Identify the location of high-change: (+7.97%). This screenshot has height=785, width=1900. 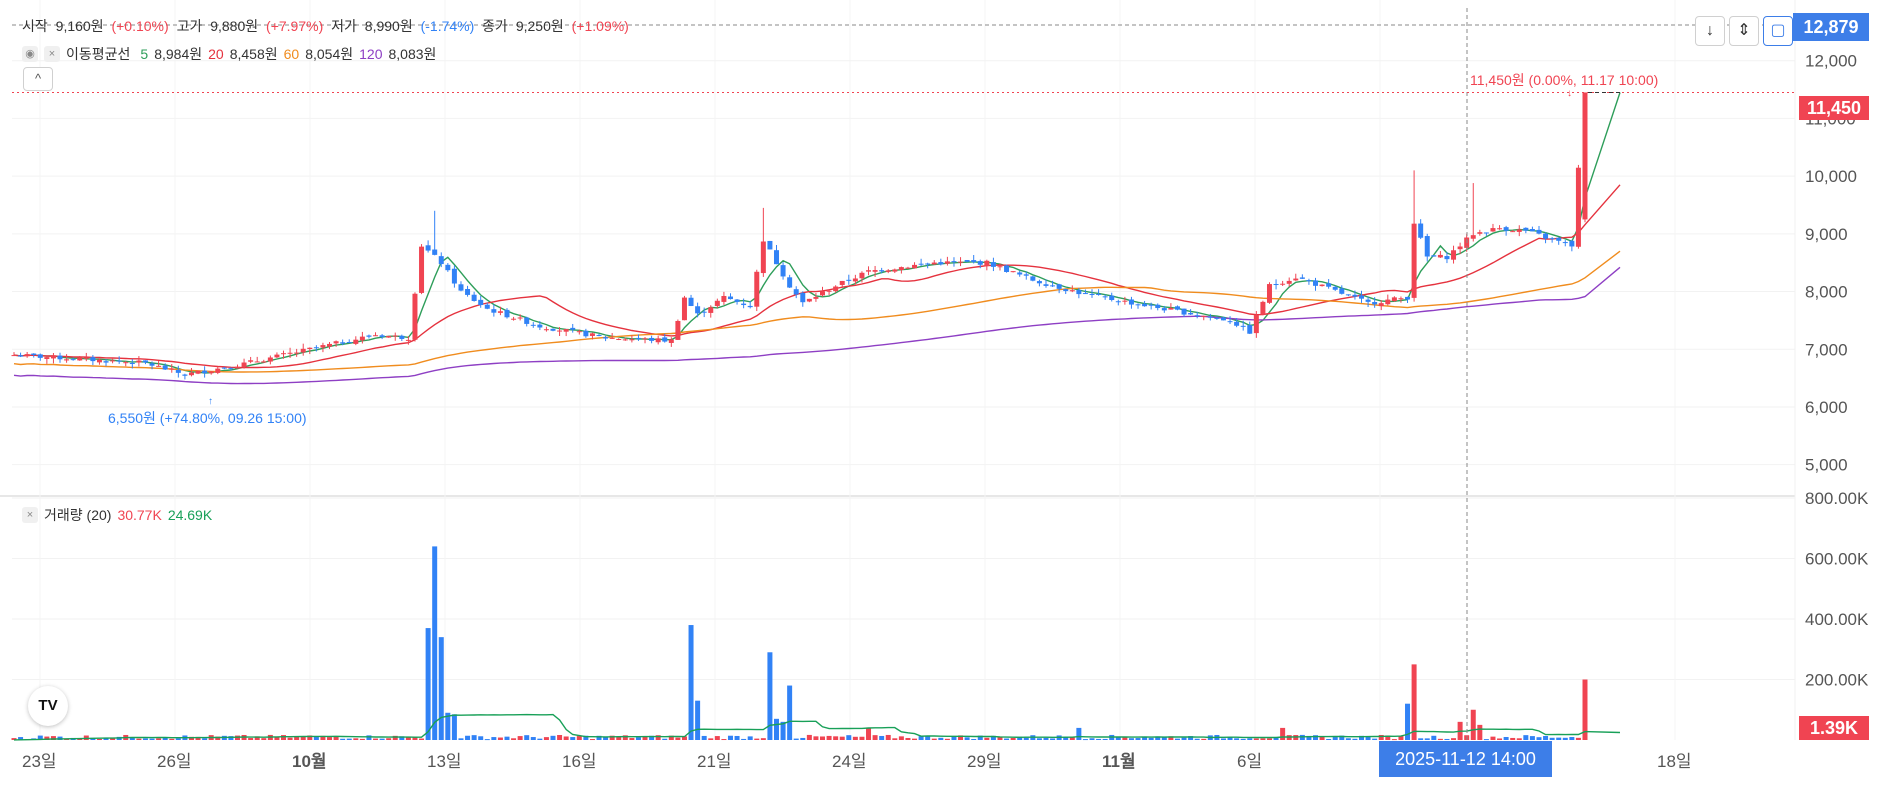
(295, 26).